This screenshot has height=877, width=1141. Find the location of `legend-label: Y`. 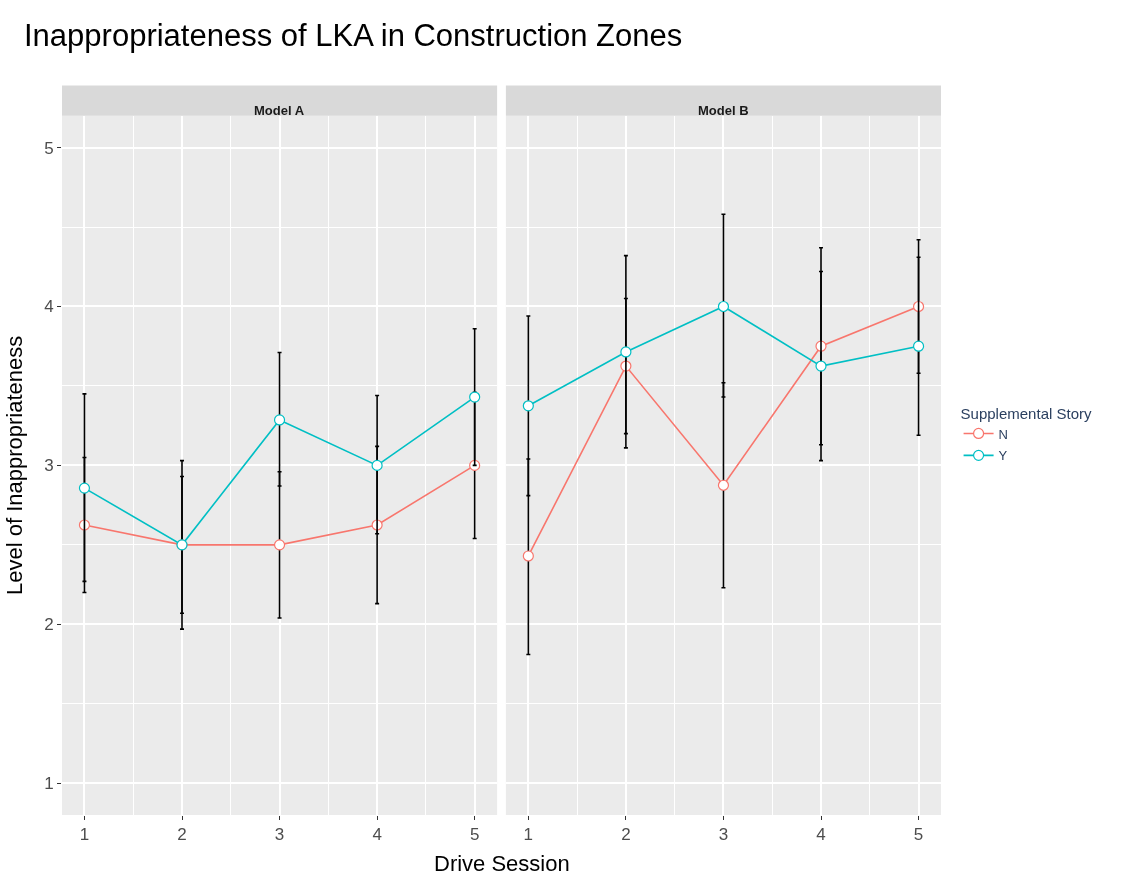

legend-label: Y is located at coordinates (1003, 456).